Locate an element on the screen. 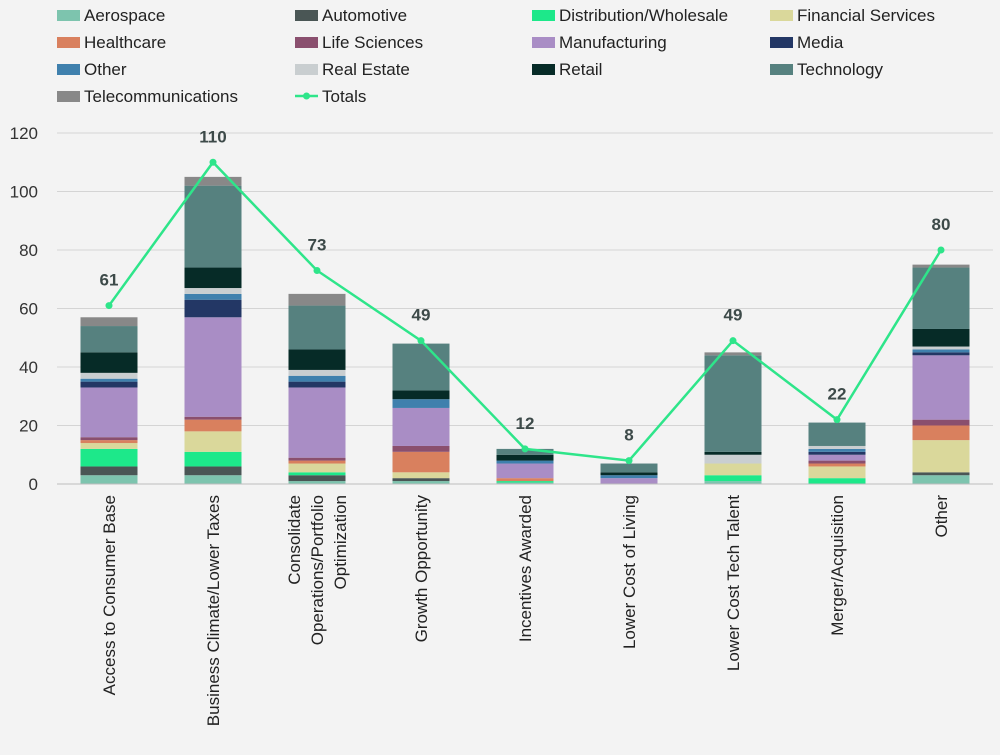 The width and height of the screenshot is (1000, 755). legend-label: Real Estate is located at coordinates (366, 69).